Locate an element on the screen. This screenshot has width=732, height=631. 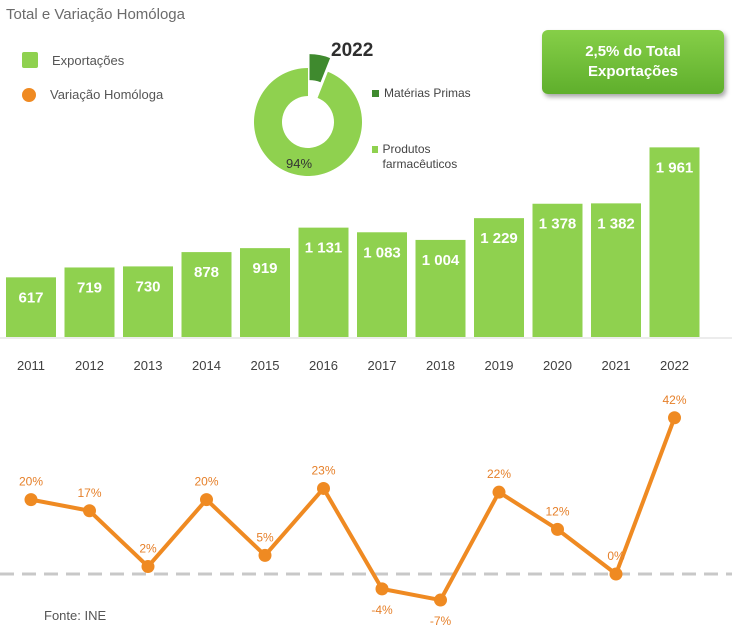
year-tick-2021: 2021 is located at coordinates (616, 365).